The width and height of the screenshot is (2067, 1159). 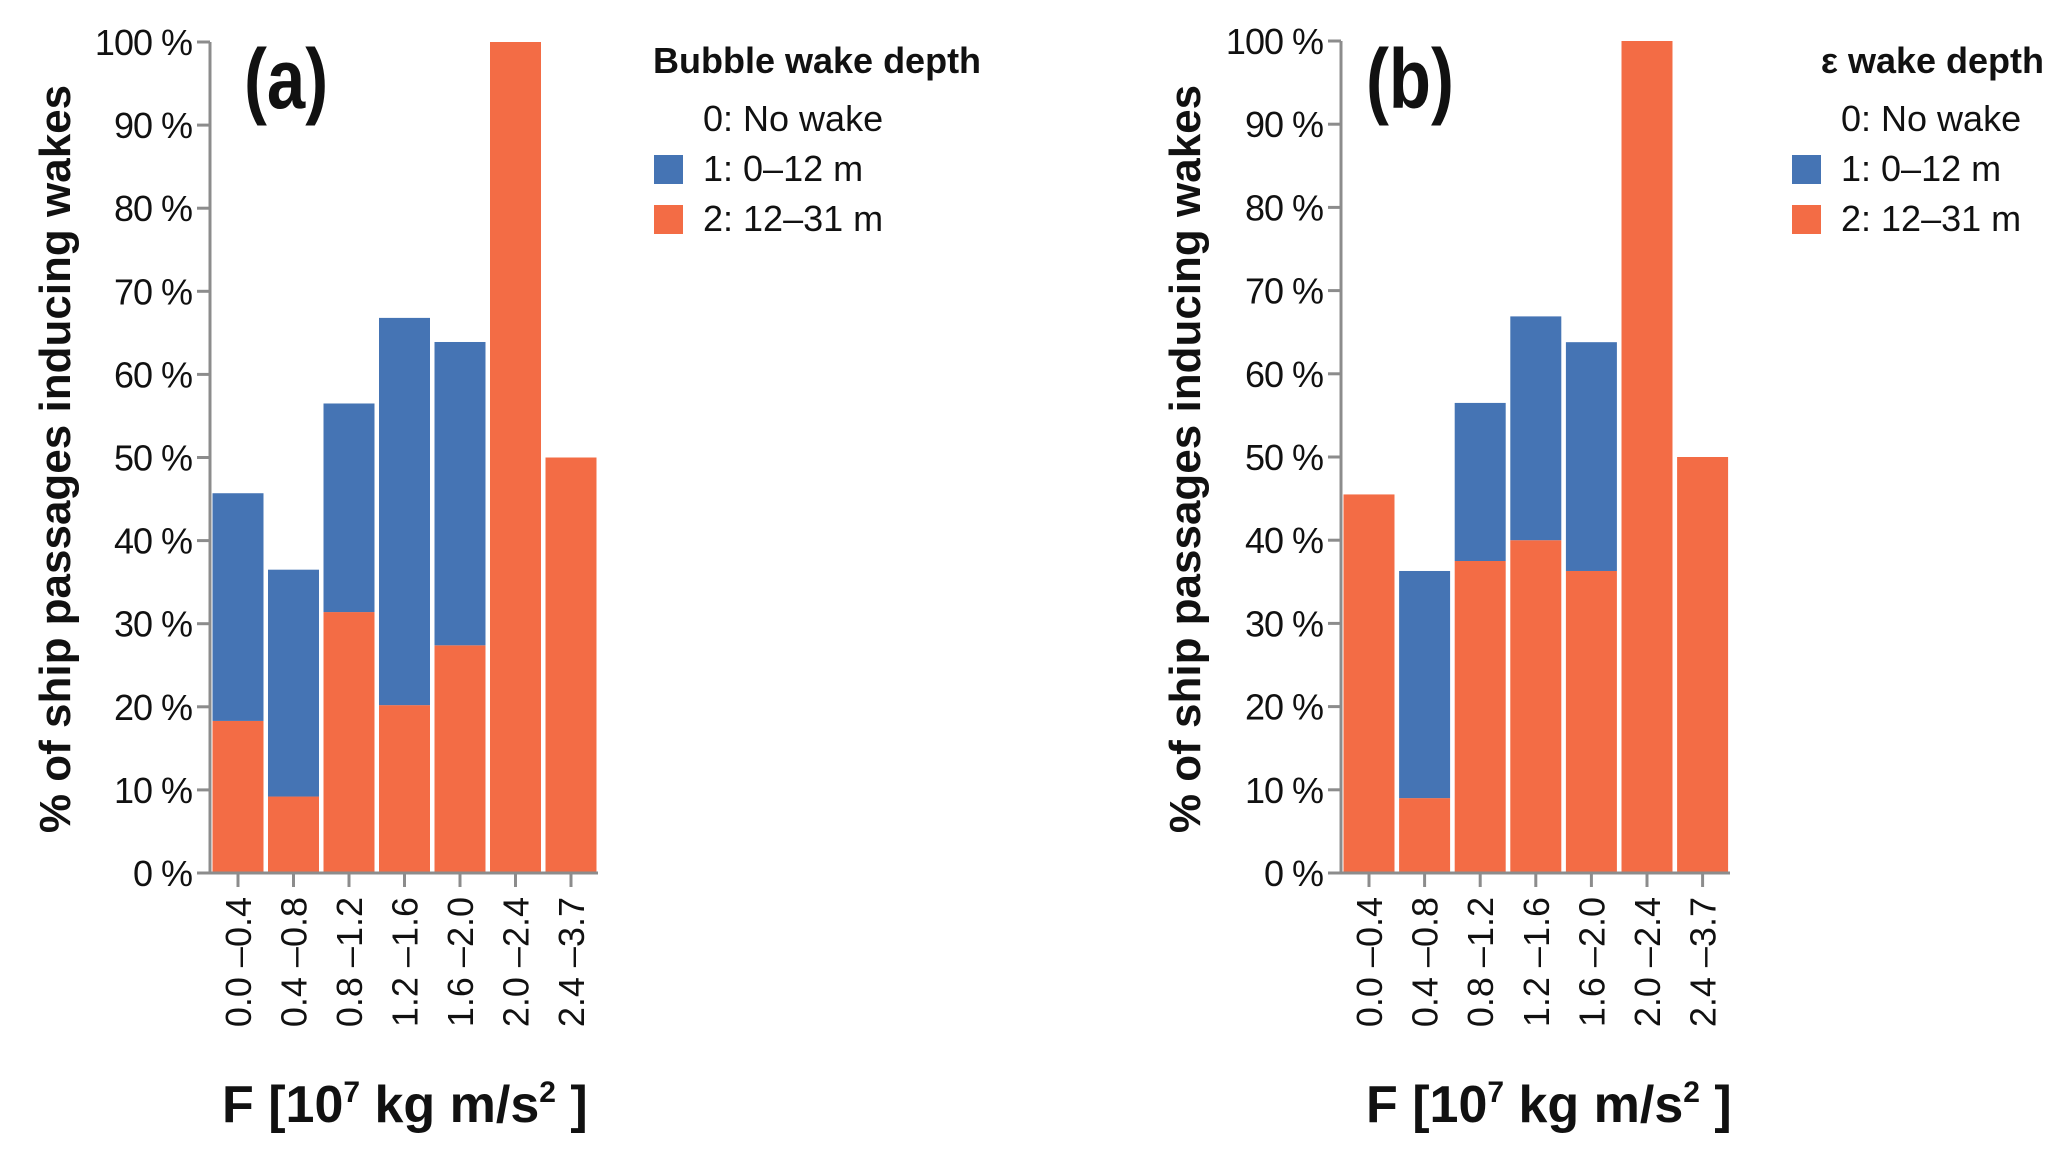 What do you see at coordinates (286, 80) in the screenshot?
I see `panel-label: (a)` at bounding box center [286, 80].